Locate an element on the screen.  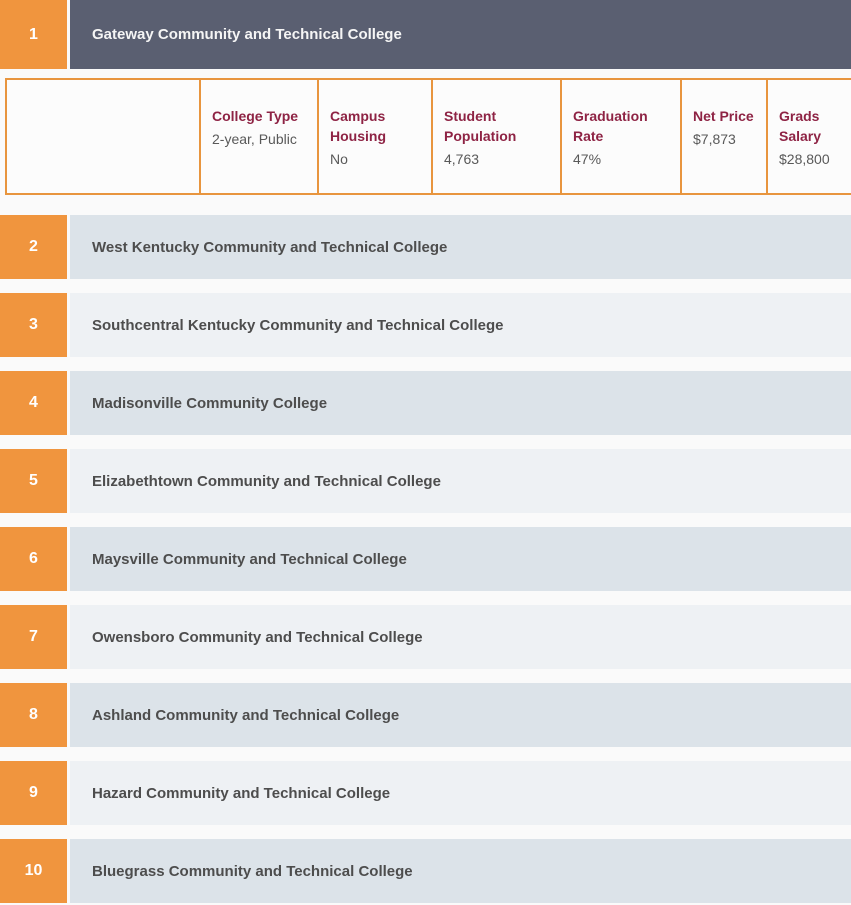
rank-number: 2 is located at coordinates (33, 246).